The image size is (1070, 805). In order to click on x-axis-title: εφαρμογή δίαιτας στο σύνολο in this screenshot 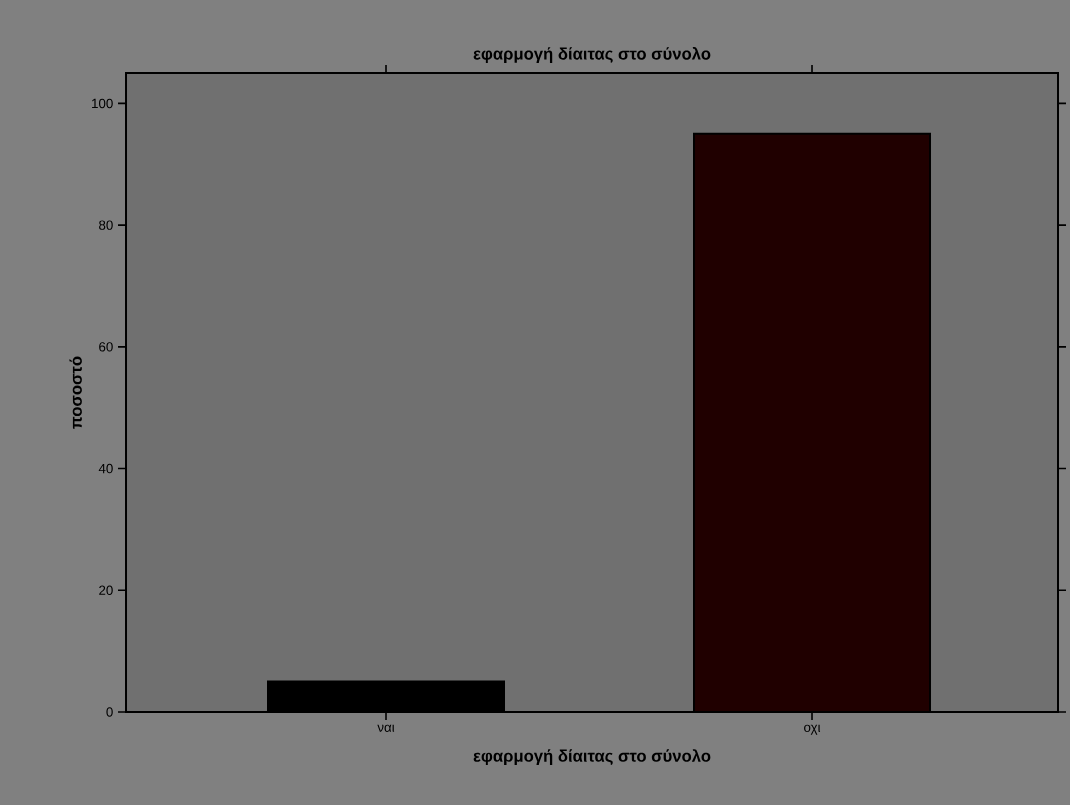, I will do `click(592, 757)`.